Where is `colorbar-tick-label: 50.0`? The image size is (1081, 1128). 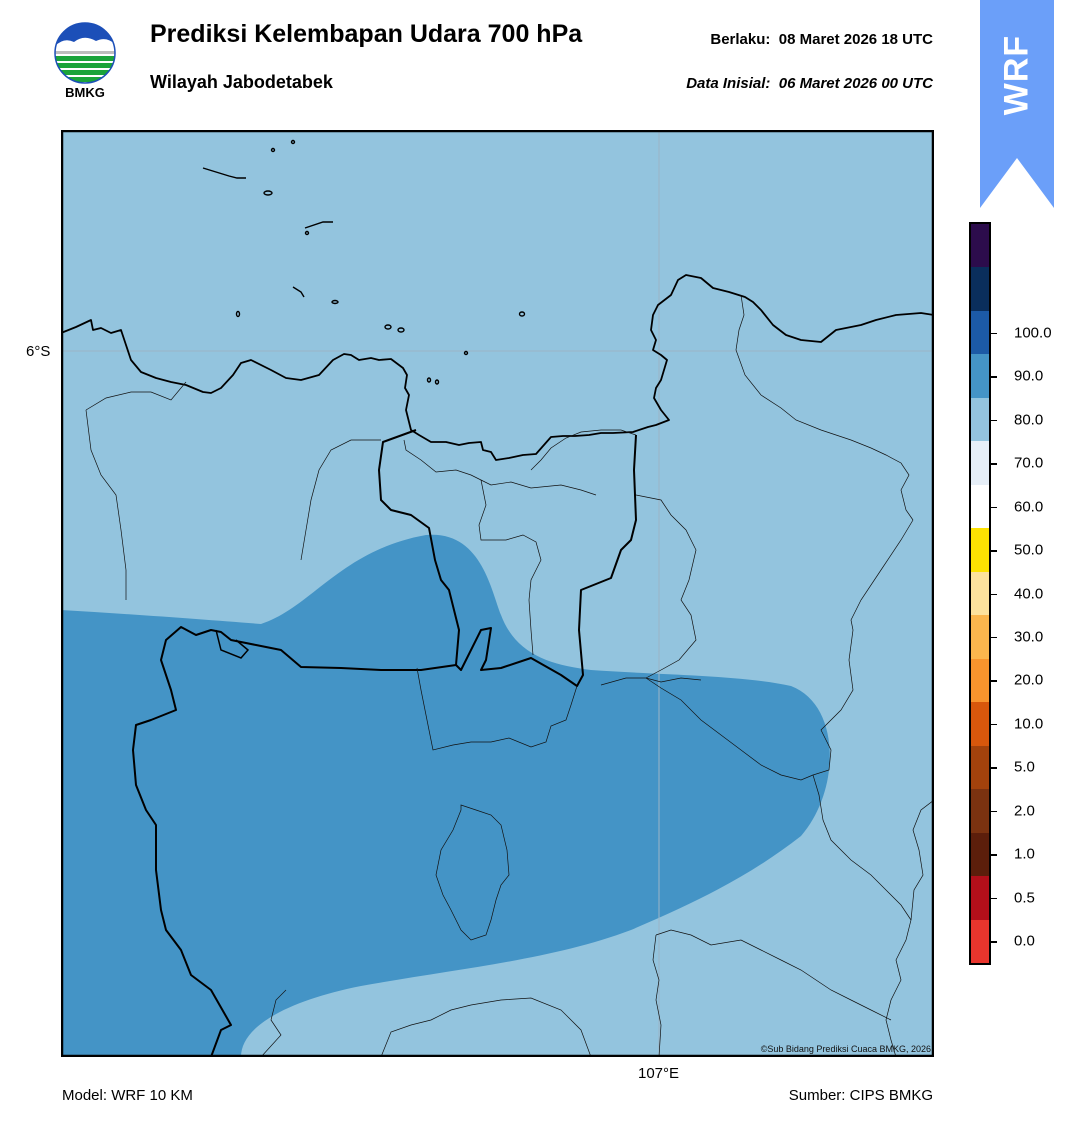
colorbar-tick-label: 50.0 is located at coordinates (1029, 550).